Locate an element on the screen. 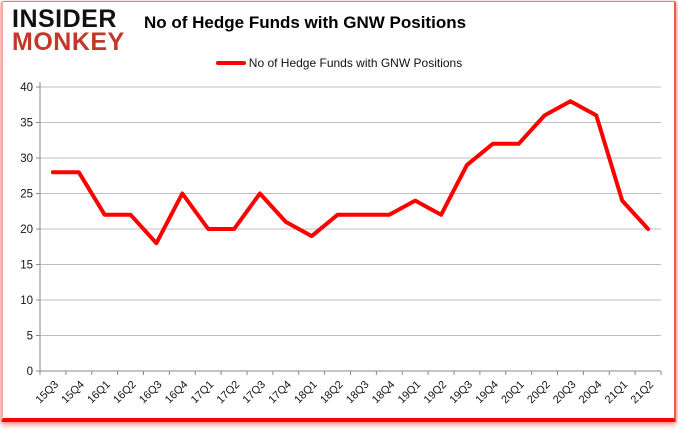  x-tick-label: 21Q1 is located at coordinates (617, 393).